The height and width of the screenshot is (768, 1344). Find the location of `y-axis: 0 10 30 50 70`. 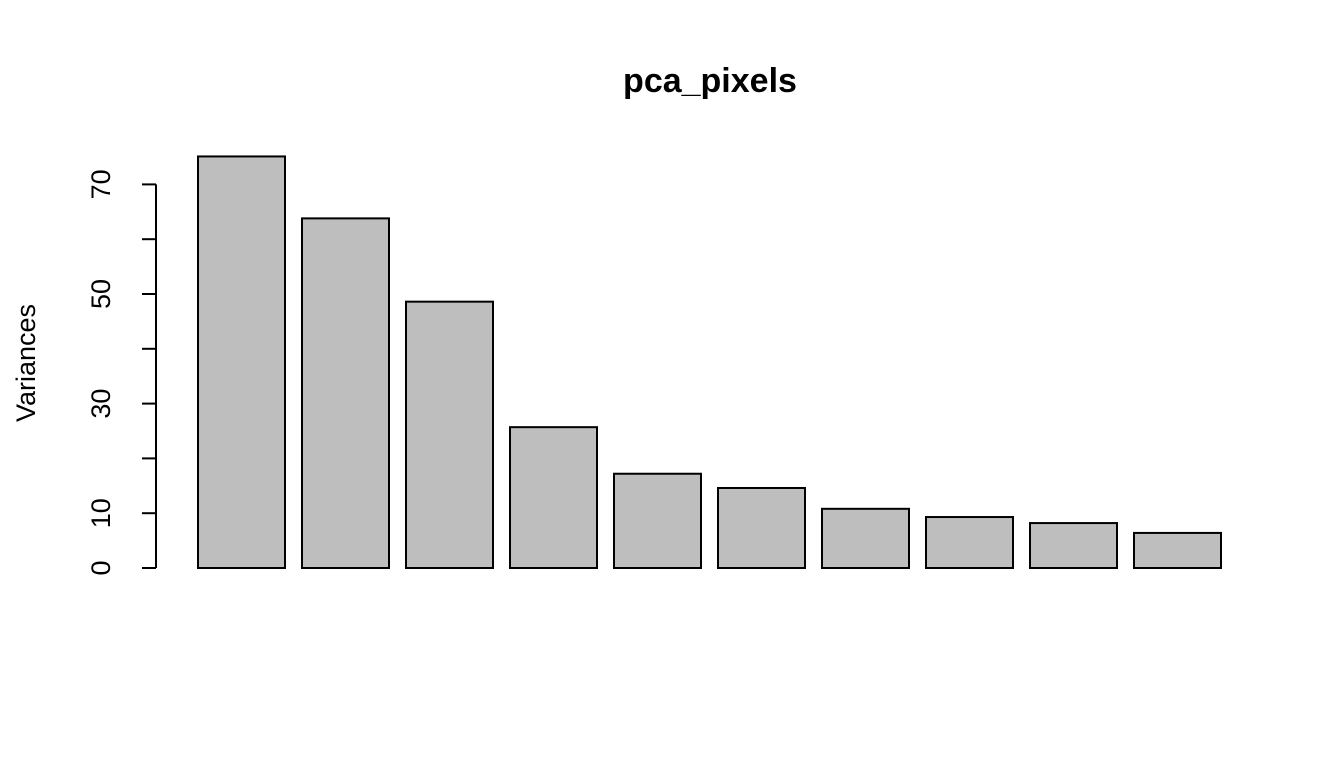

y-axis: 0 10 30 50 70 is located at coordinates (121, 372).